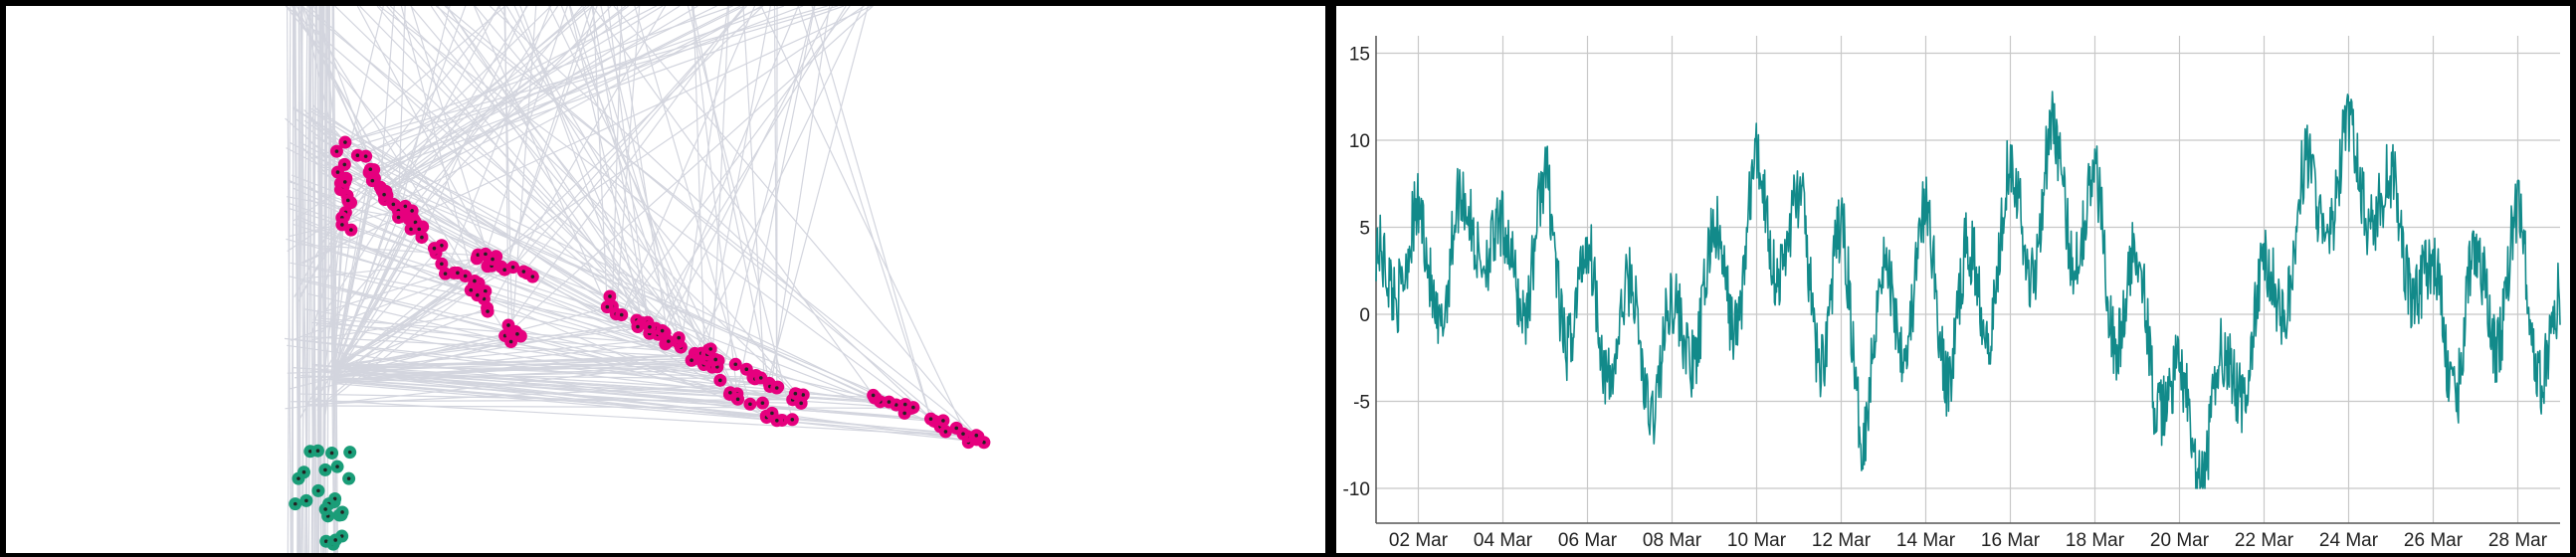  Describe the element at coordinates (1926, 540) in the screenshot. I see `x-tick-label: 14 Mar` at that location.